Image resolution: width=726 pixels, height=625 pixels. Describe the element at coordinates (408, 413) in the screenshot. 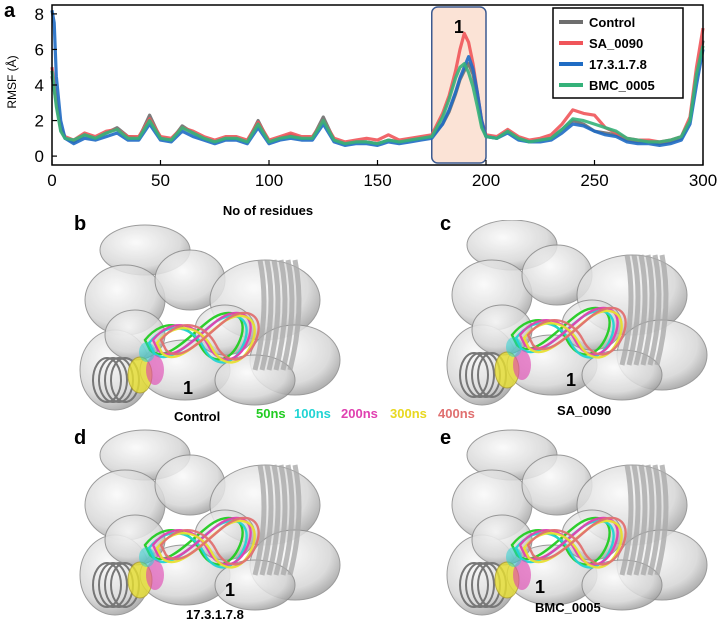

I see `time-legend-300ns: 300ns` at that location.